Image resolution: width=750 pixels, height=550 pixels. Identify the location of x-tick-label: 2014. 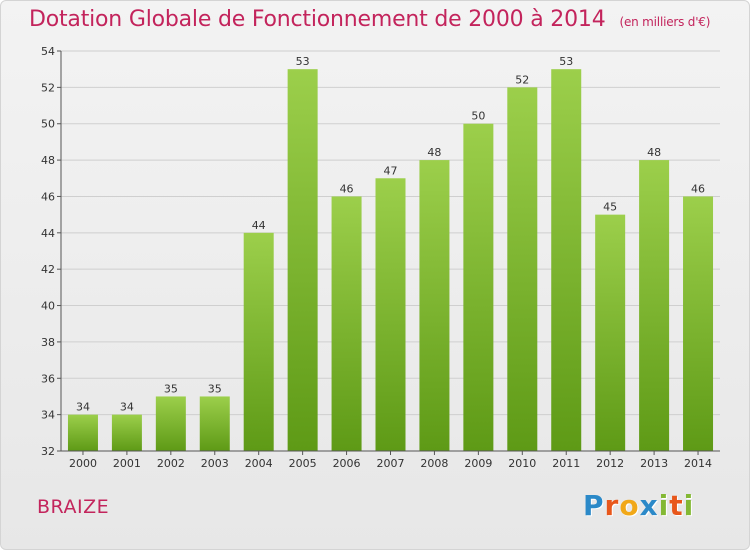
(698, 463).